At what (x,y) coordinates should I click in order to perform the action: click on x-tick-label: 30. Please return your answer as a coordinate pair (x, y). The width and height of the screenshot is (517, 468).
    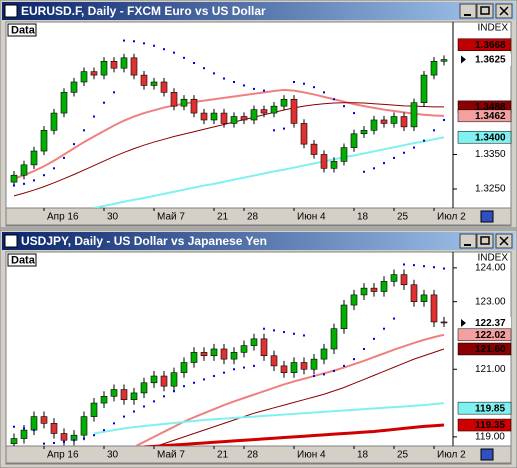
    Looking at the image, I should click on (113, 217).